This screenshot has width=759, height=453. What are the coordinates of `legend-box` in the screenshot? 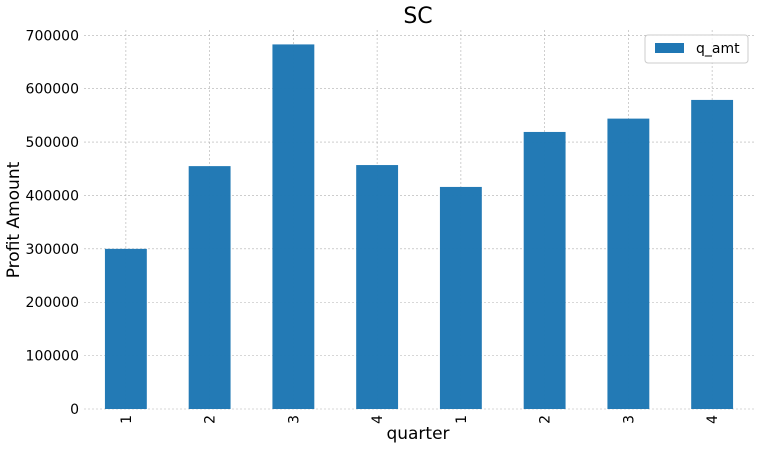 It's located at (696, 49).